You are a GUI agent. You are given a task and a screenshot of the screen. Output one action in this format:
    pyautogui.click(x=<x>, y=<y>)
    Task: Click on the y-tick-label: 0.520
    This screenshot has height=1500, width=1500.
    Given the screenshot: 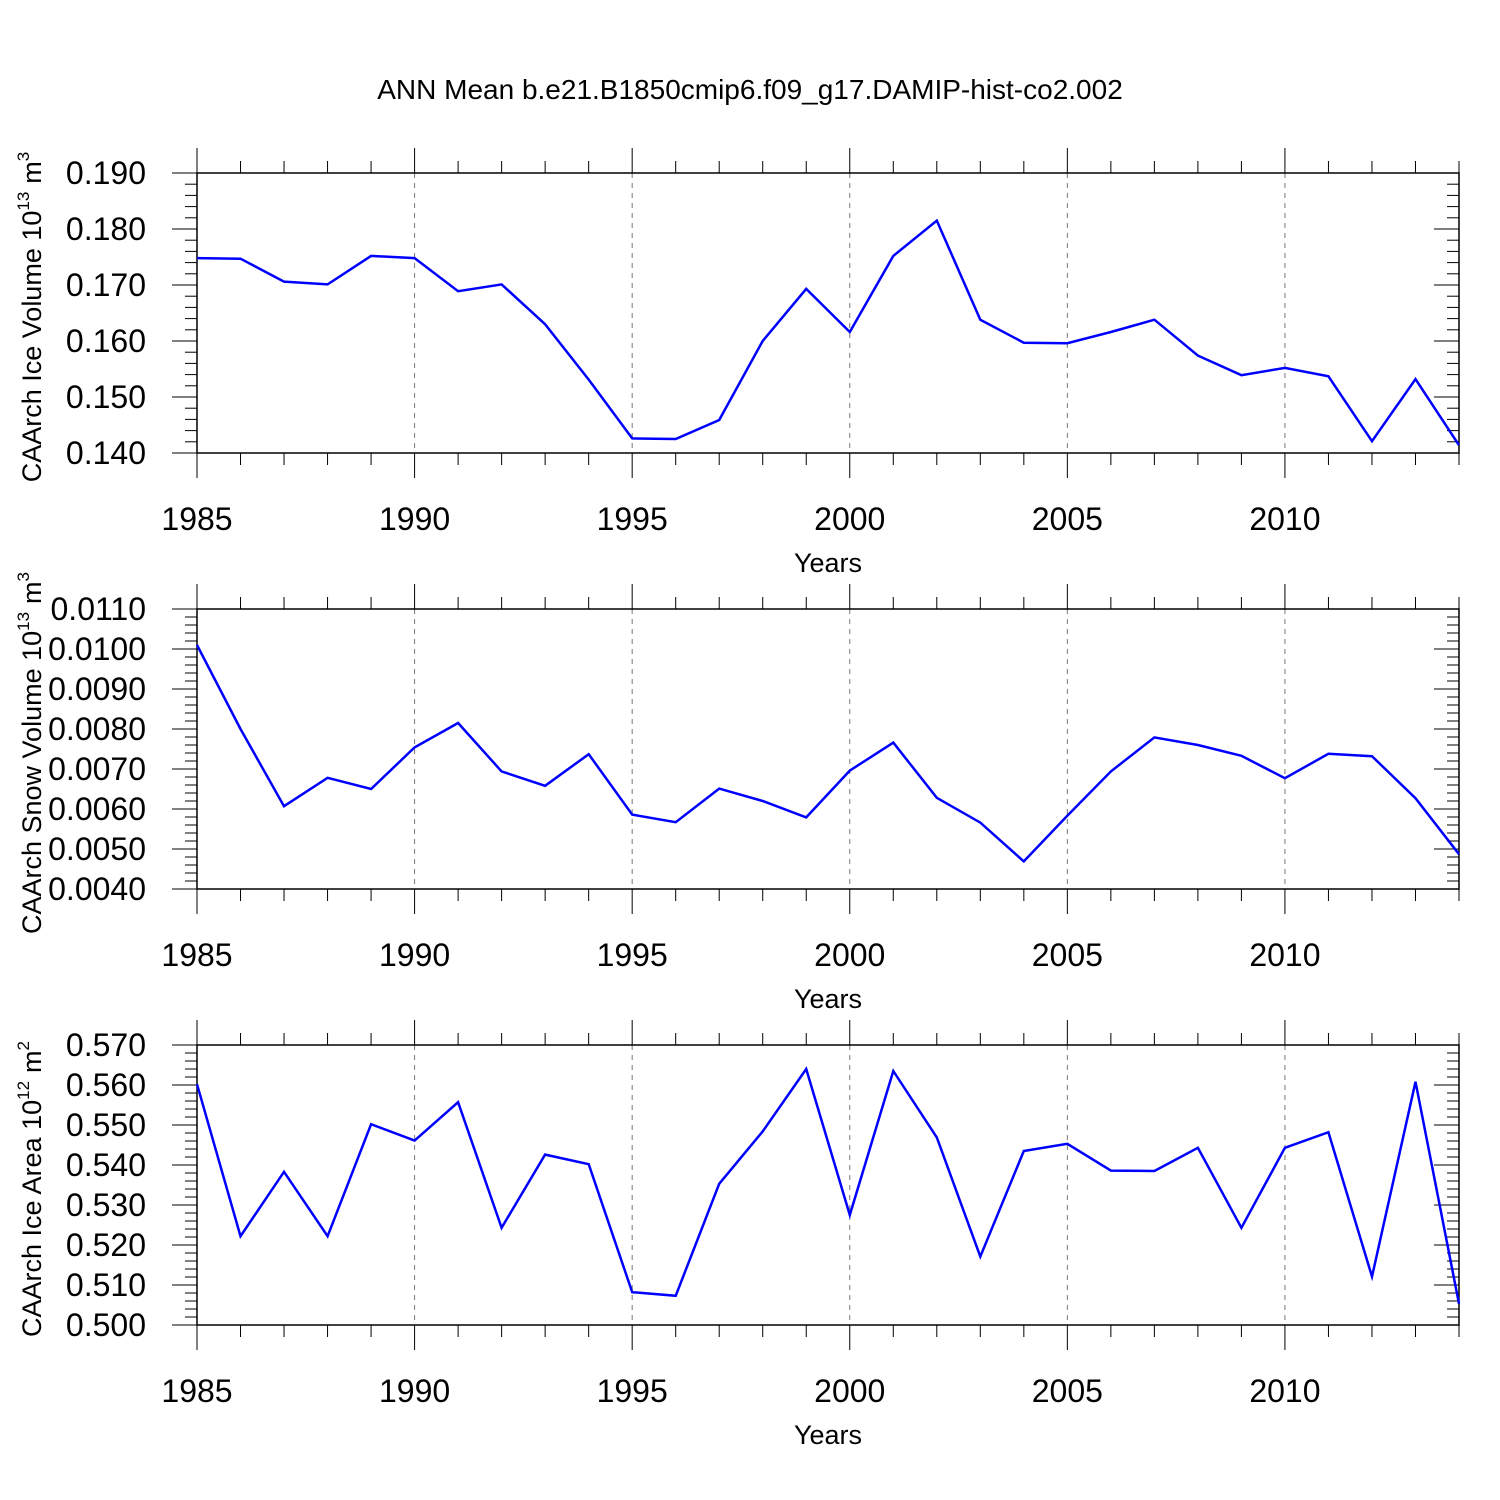 What is the action you would take?
    pyautogui.click(x=106, y=1245)
    